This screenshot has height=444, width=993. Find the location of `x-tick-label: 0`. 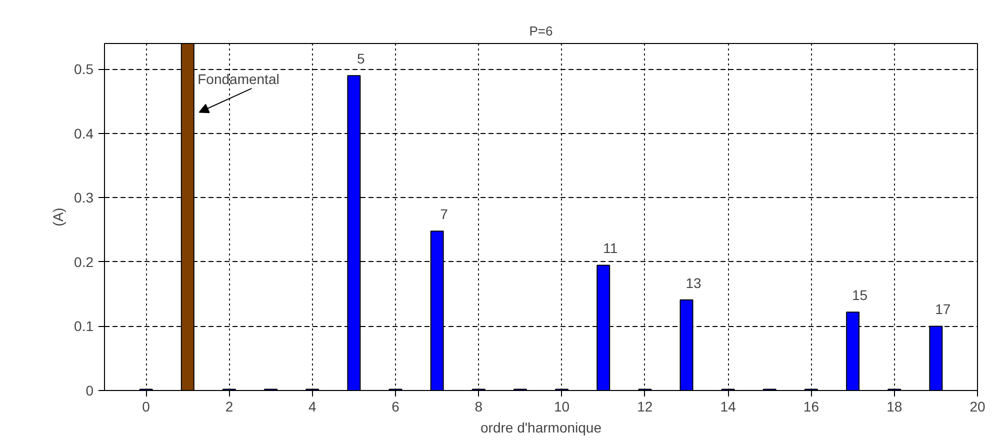

x-tick-label: 0 is located at coordinates (146, 406).